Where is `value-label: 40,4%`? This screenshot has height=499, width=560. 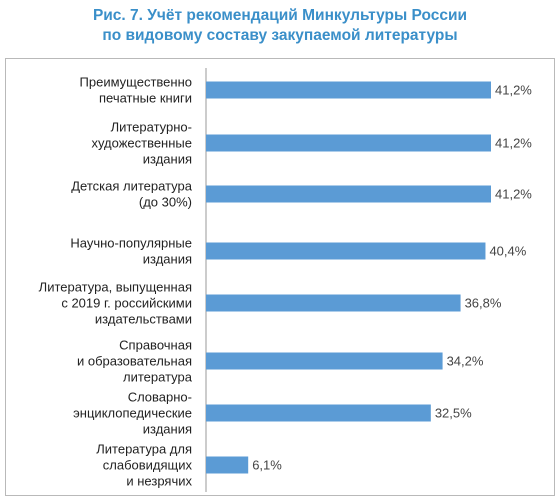 value-label: 40,4% is located at coordinates (507, 251).